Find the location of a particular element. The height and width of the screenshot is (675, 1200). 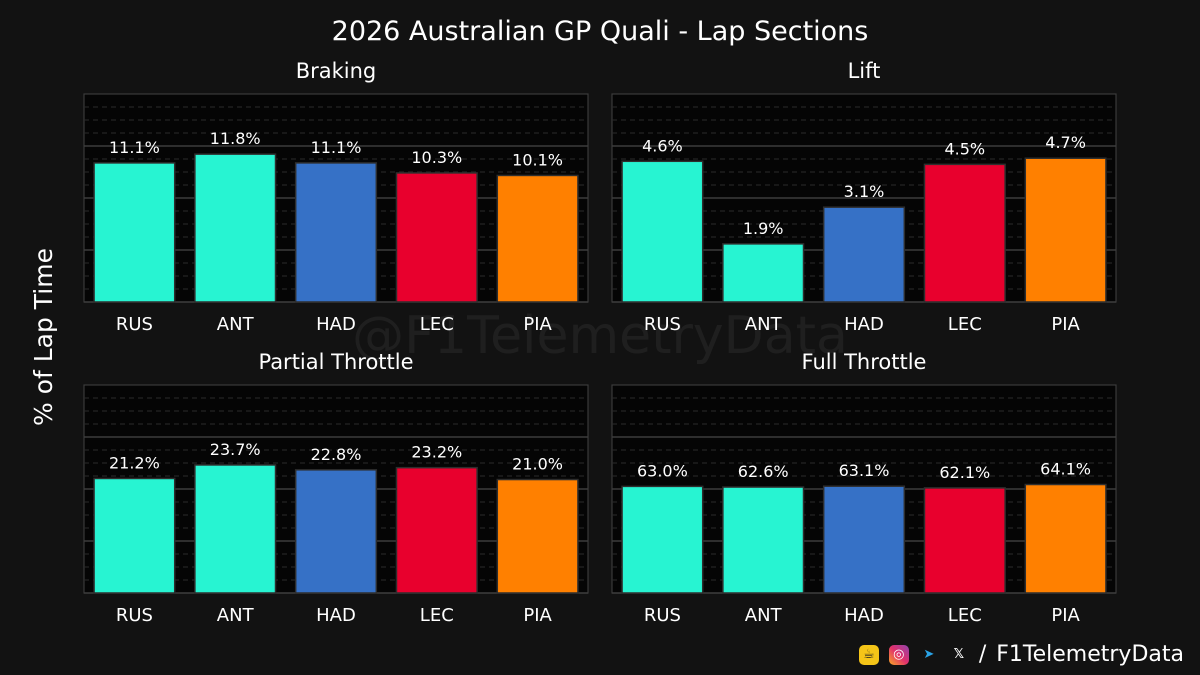

data-label-had: 63.1% is located at coordinates (864, 470).